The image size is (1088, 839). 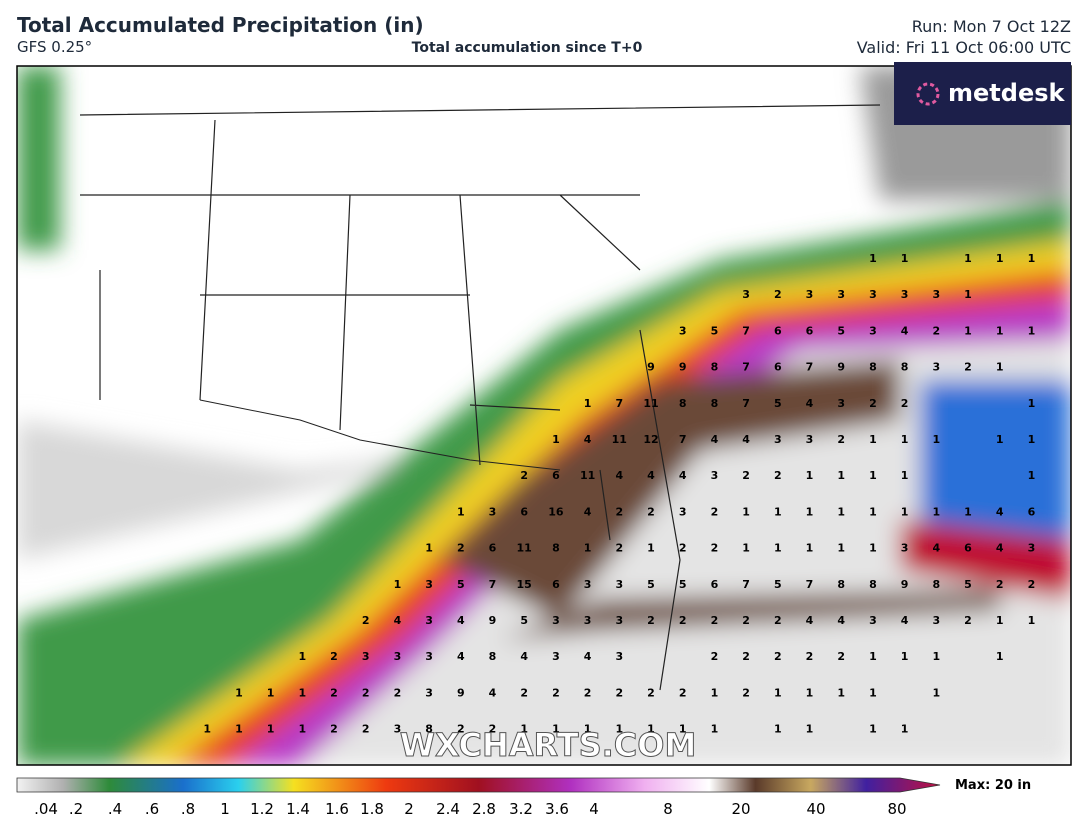 I want to click on map-label: 12, so click(x=650, y=439).